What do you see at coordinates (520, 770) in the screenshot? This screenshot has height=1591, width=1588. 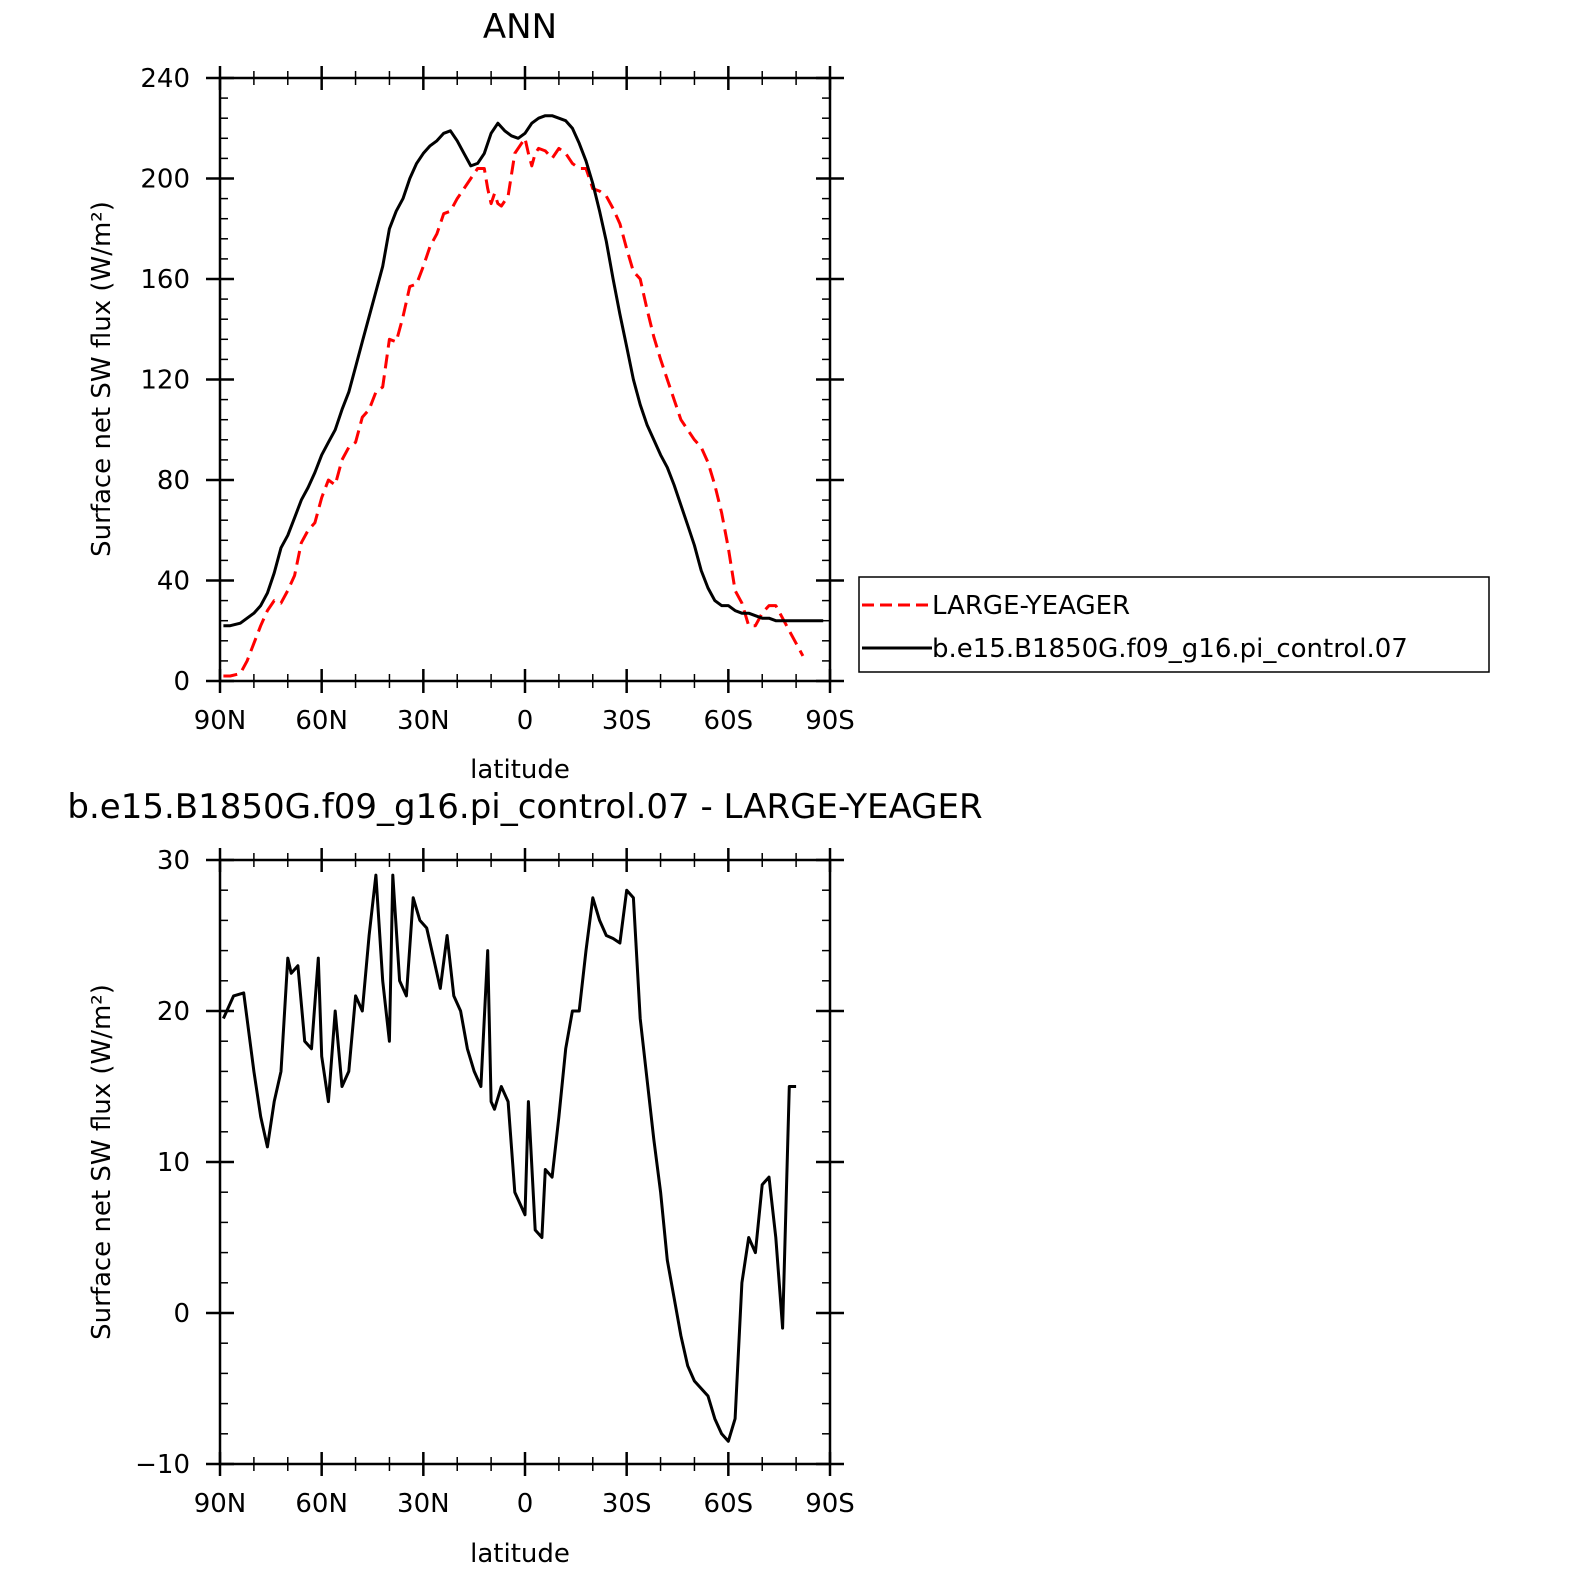 I see `top-x-axis-label: latitude` at bounding box center [520, 770].